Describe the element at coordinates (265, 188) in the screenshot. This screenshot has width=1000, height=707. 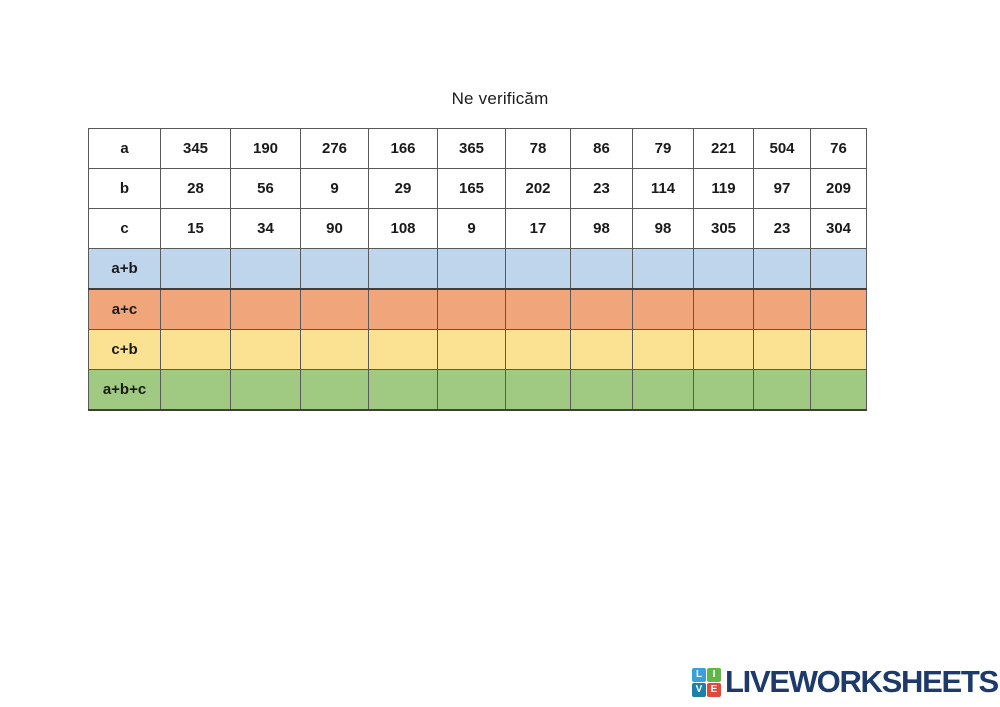
I see `value-cell: 56` at that location.